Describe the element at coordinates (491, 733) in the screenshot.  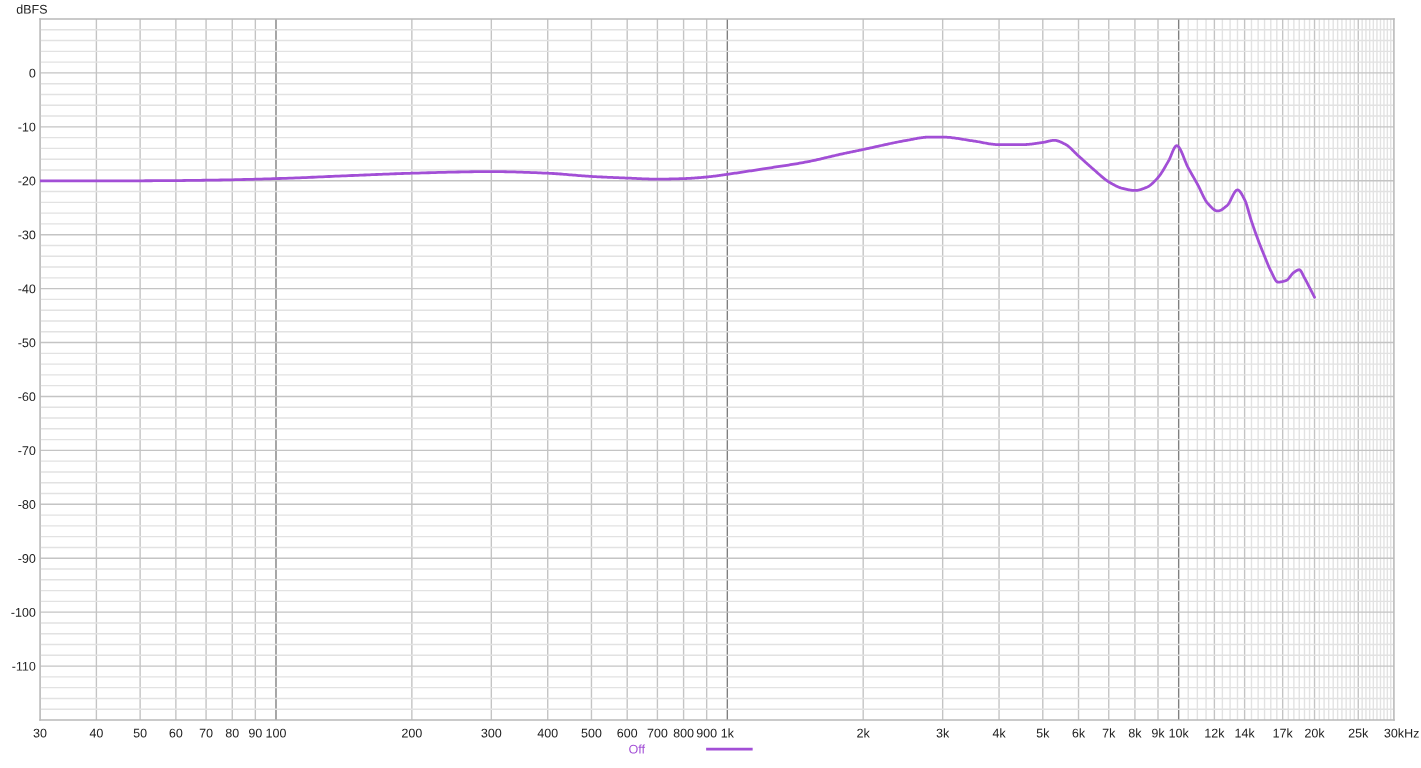
I see `x-tick-label: 300` at that location.